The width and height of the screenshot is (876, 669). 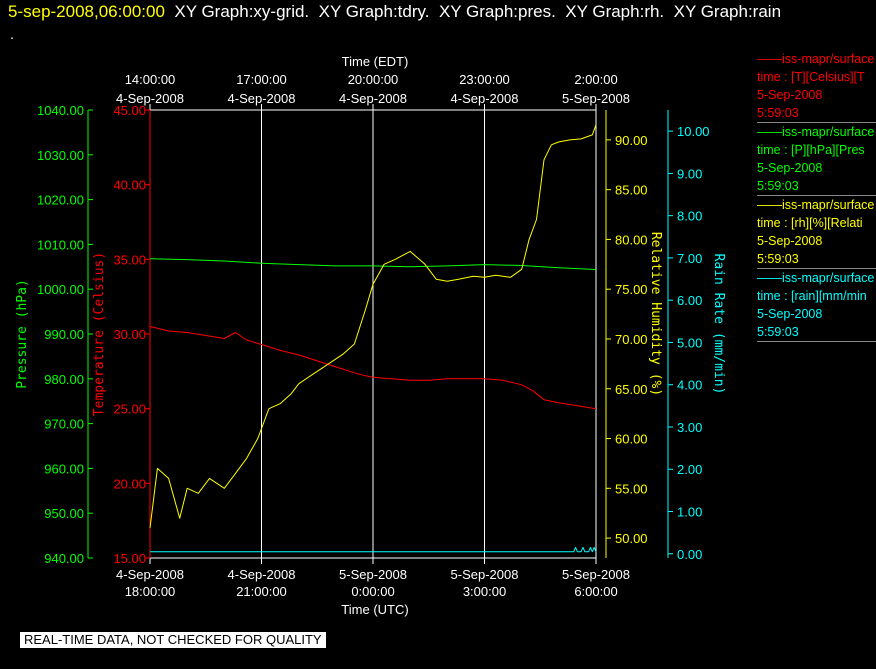 What do you see at coordinates (129, 259) in the screenshot?
I see `temperature-tick-label: 35.00` at bounding box center [129, 259].